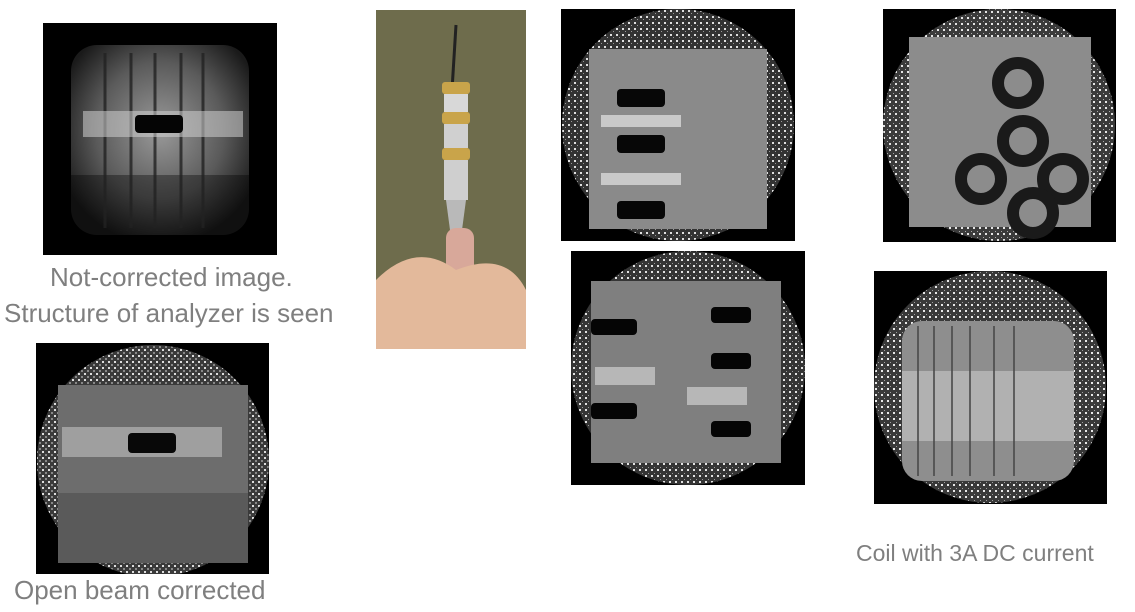  I want to click on caption-not-corrected-line2: Structure of analyzer is seen, so click(169, 313).